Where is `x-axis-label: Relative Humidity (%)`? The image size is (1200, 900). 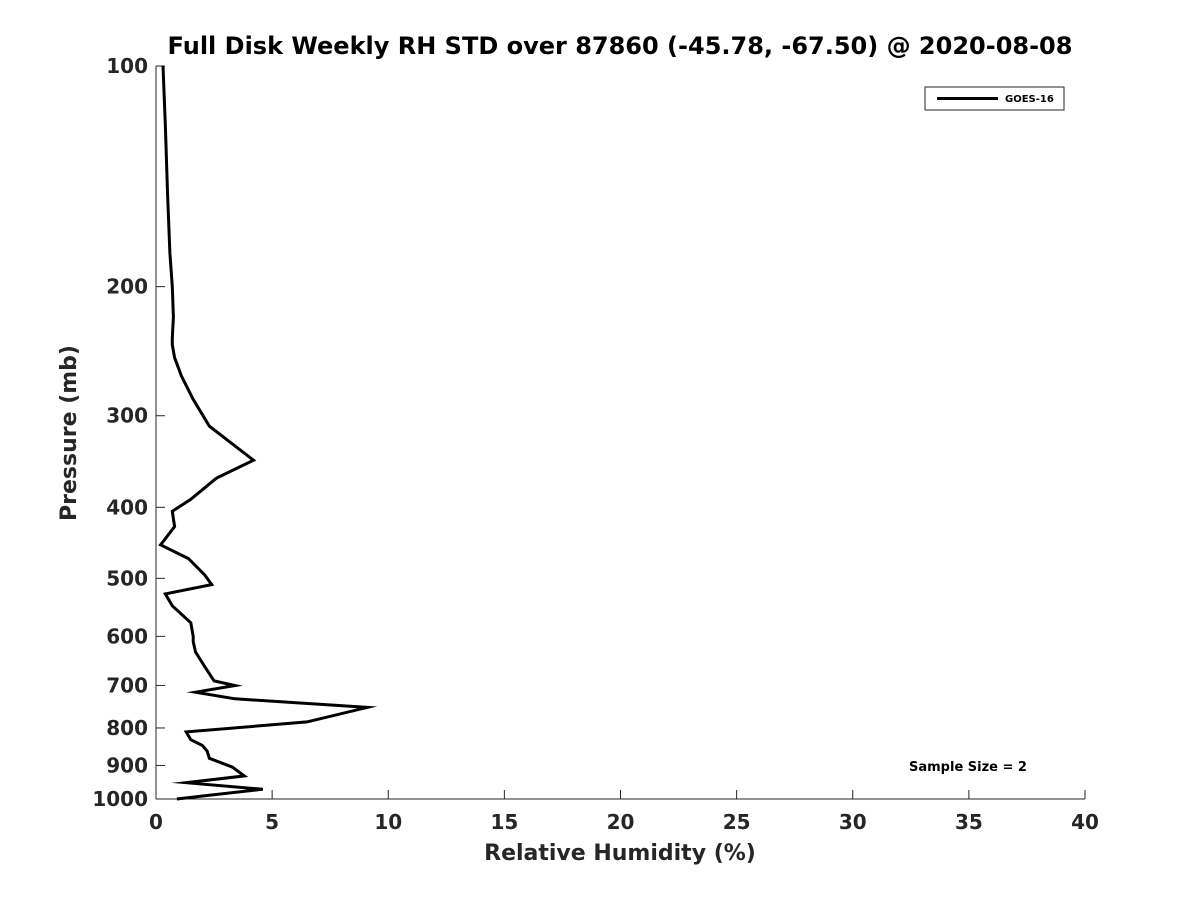 x-axis-label: Relative Humidity (%) is located at coordinates (620, 853).